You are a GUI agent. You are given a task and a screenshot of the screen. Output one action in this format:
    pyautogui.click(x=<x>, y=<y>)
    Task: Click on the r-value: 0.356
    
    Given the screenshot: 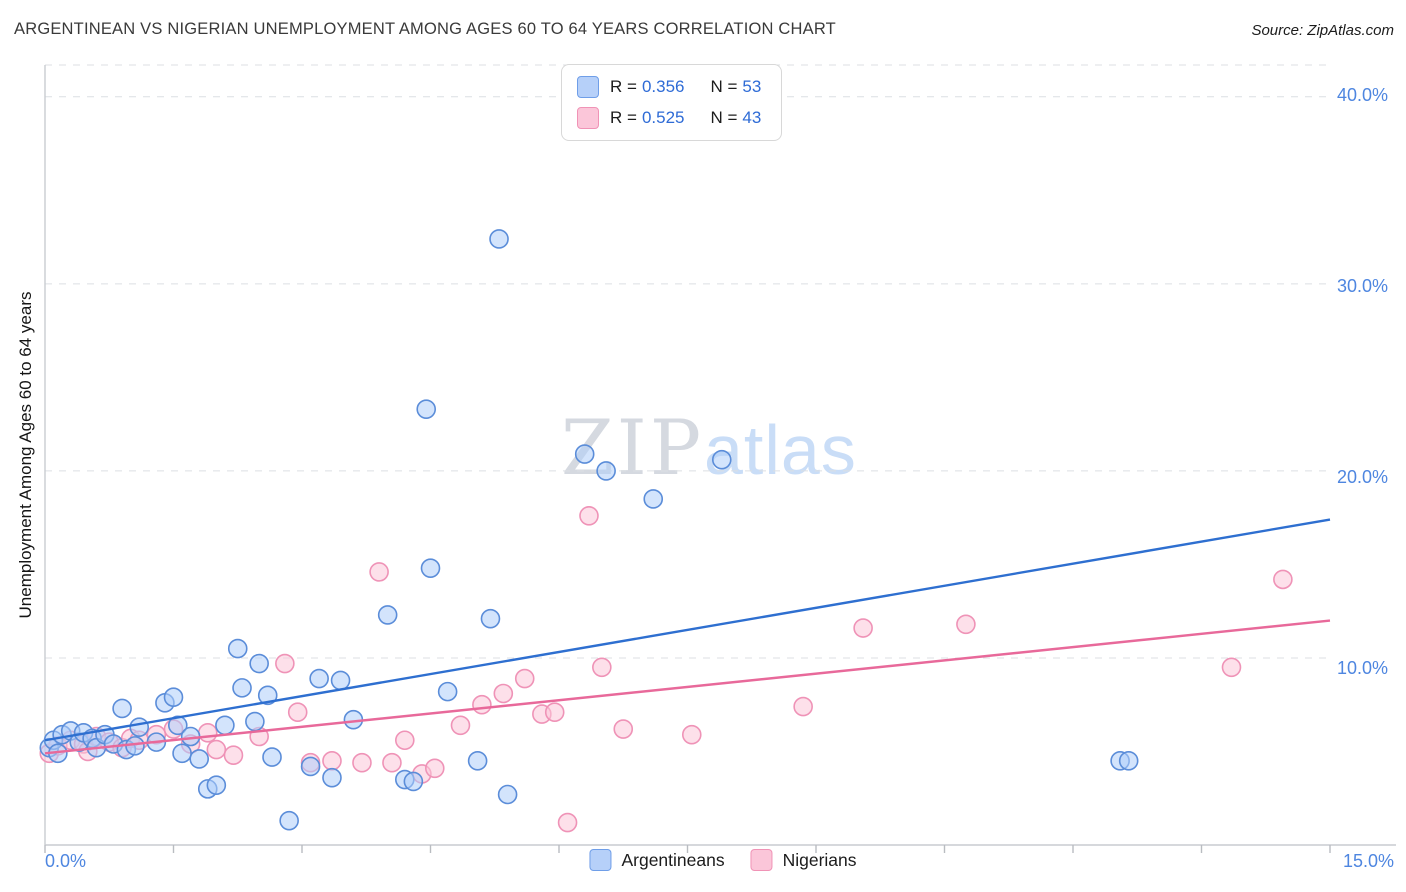 What is the action you would take?
    pyautogui.click(x=663, y=86)
    